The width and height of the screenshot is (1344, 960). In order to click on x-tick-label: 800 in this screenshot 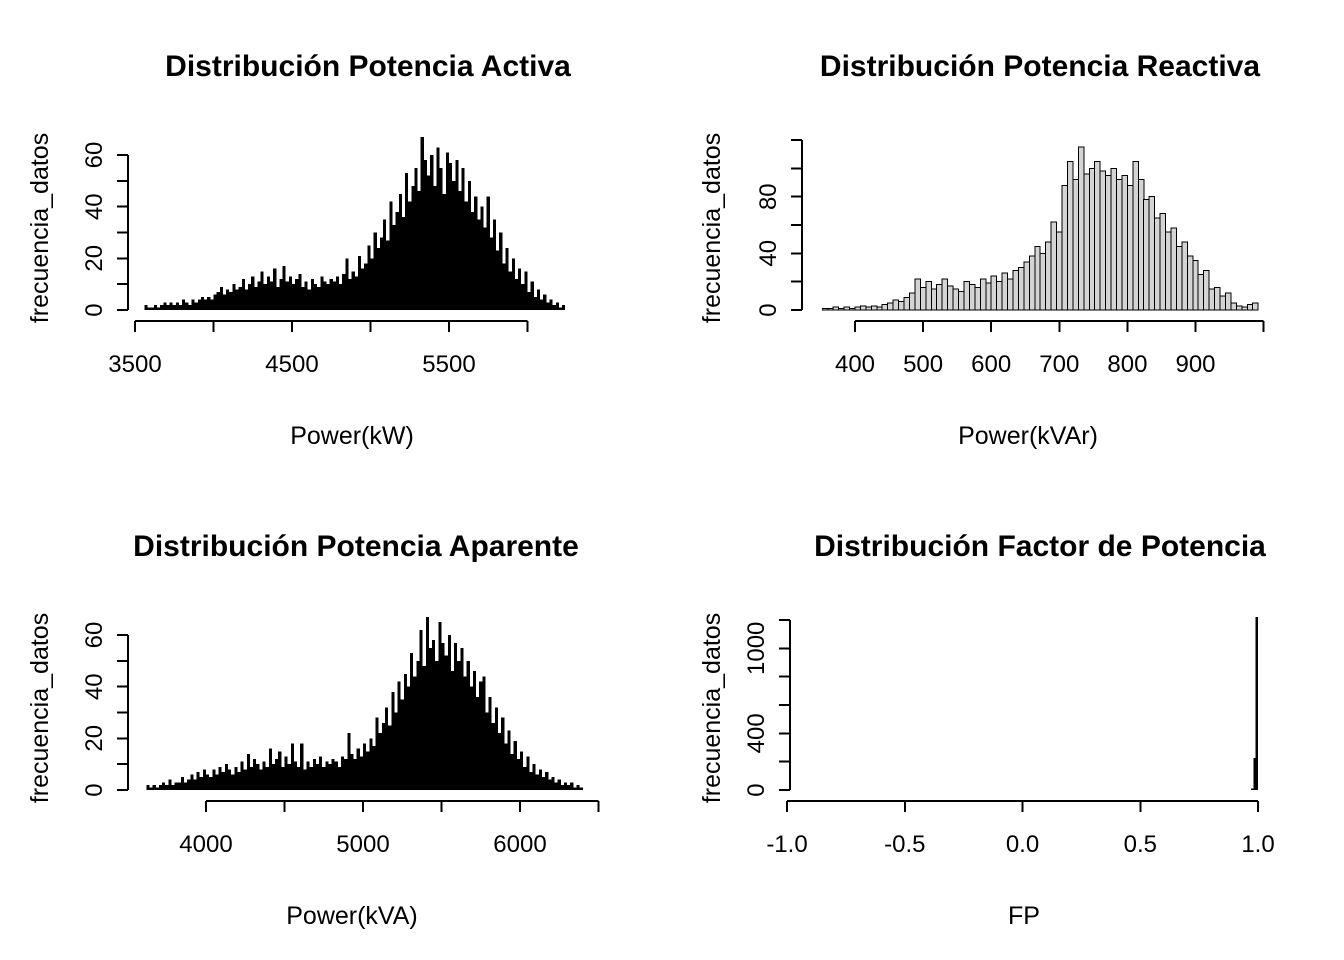, I will do `click(1127, 364)`.